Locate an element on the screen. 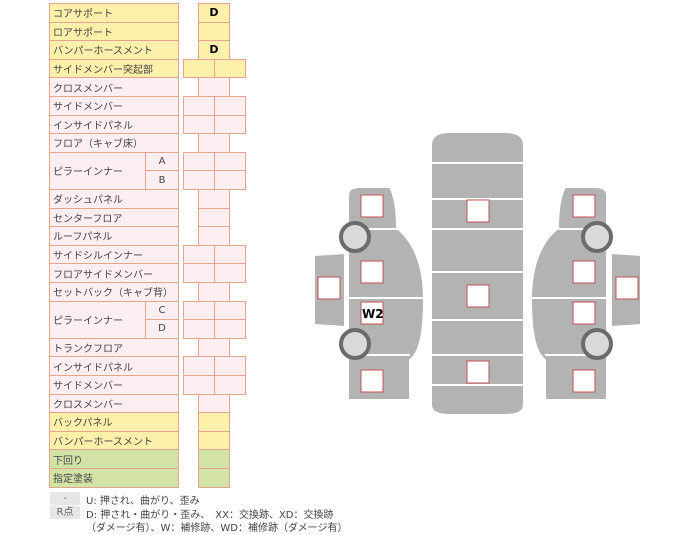 This screenshot has width=692, height=535. marker-left-front-door is located at coordinates (372, 272).